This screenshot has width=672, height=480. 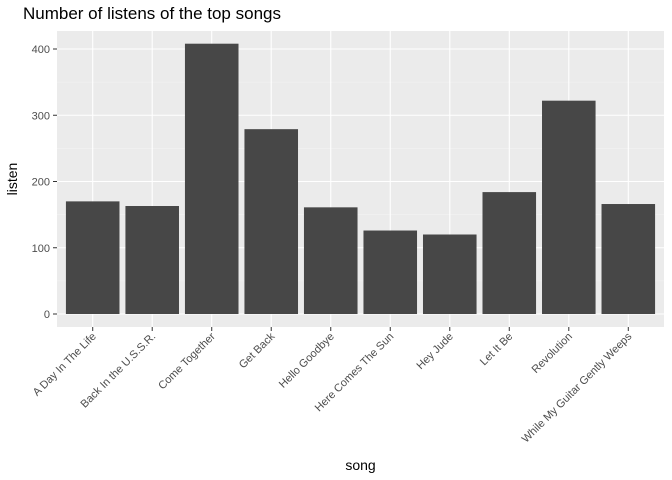 I want to click on x-tick-label: Come Together, so click(x=187, y=361).